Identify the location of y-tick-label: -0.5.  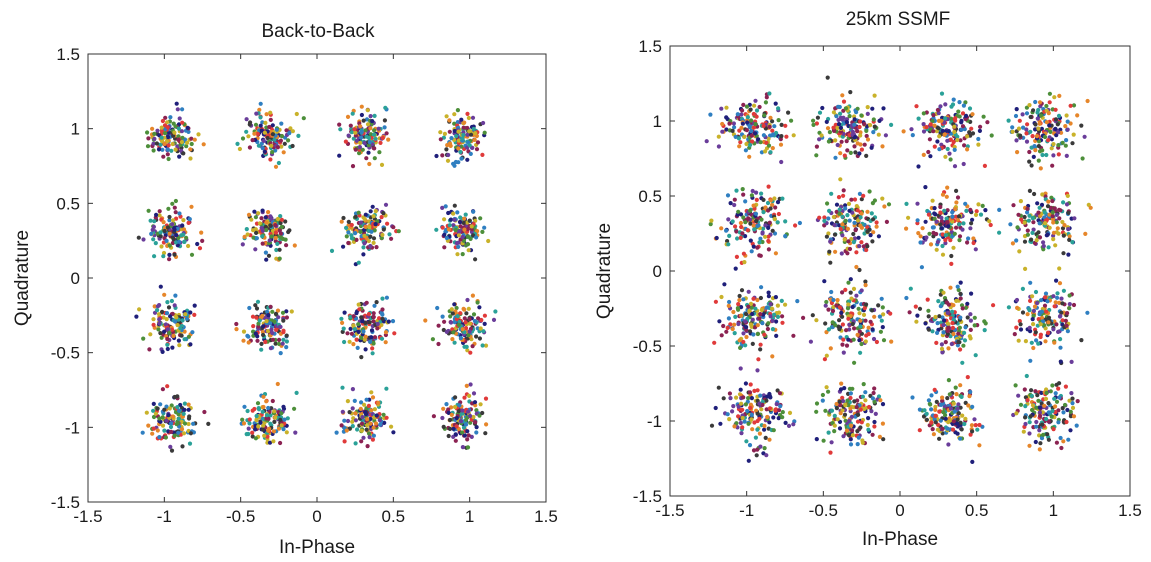
(647, 346).